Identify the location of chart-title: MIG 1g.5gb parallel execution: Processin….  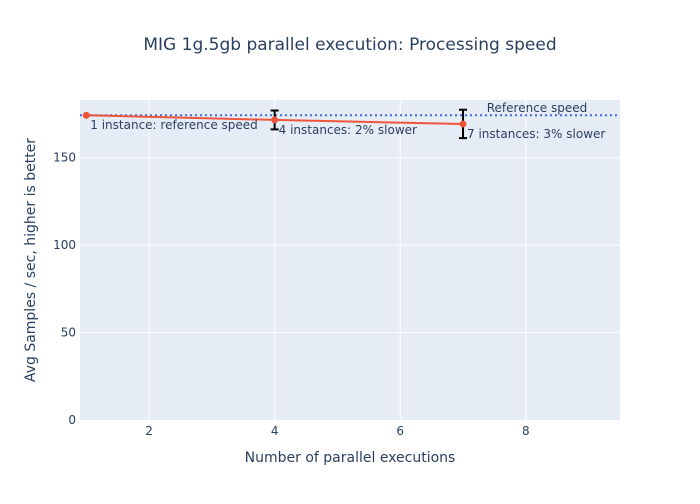
(349, 45).